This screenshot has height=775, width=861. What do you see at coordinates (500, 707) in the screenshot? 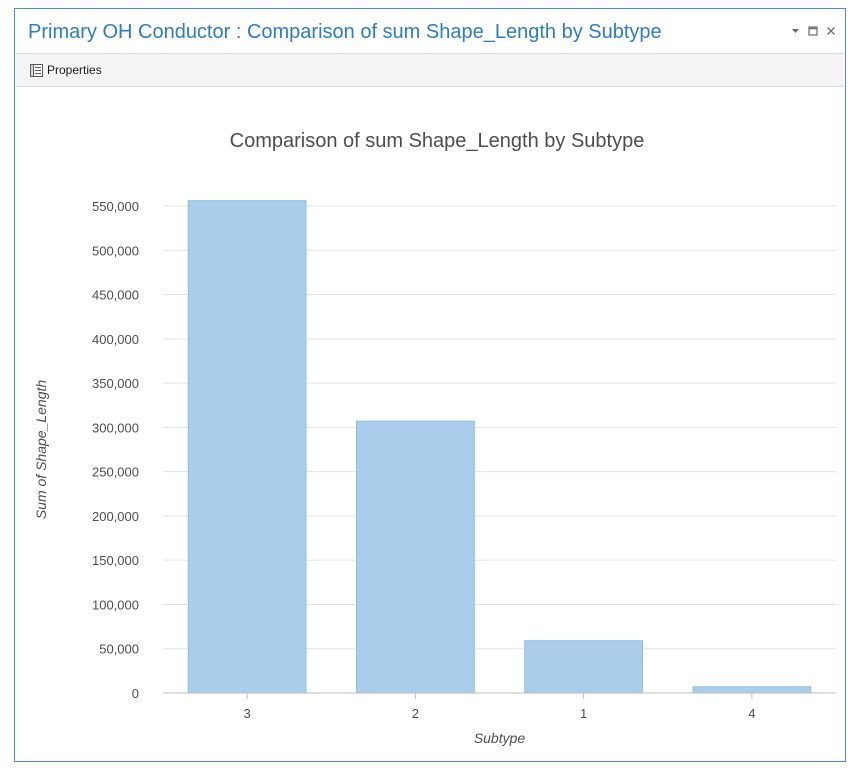
I see `x-axis-ticks: 3 2 1 4` at bounding box center [500, 707].